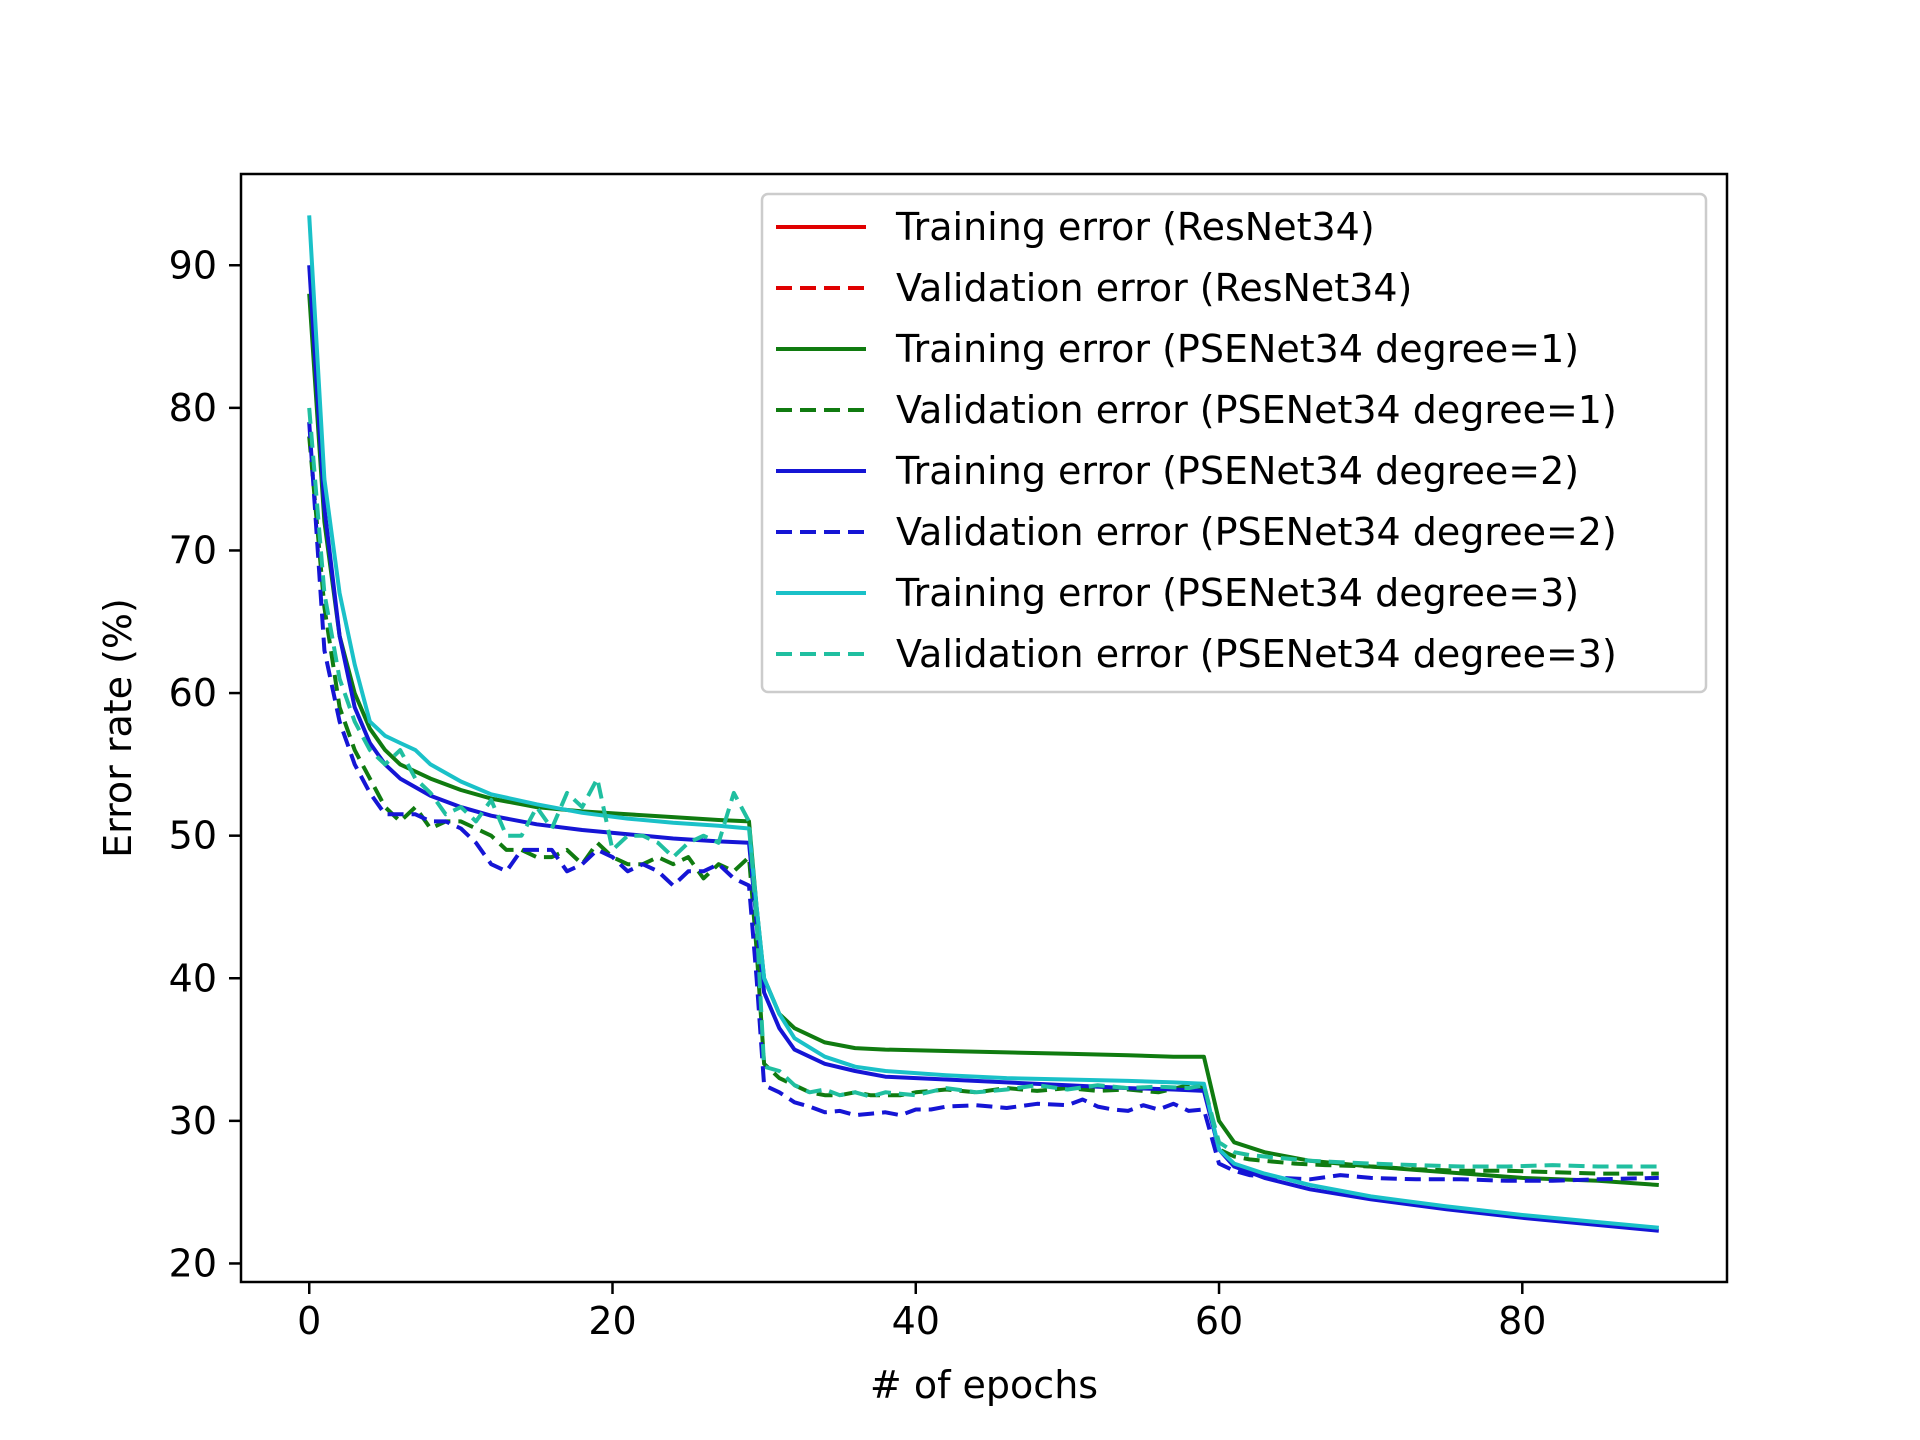 The height and width of the screenshot is (1440, 1920). What do you see at coordinates (1256, 654) in the screenshot?
I see `legend-label-8: Validation error (PSENet34 degree=3)` at bounding box center [1256, 654].